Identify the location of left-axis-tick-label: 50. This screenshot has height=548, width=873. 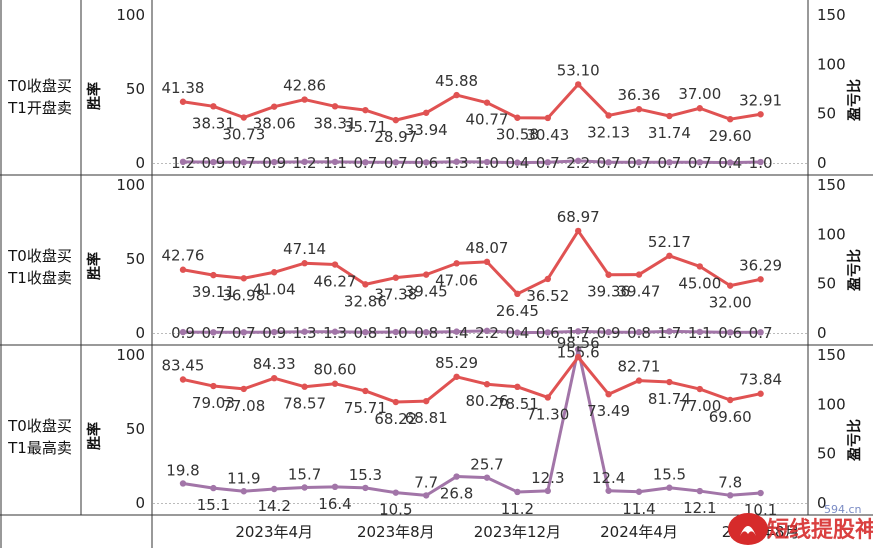
(135, 259).